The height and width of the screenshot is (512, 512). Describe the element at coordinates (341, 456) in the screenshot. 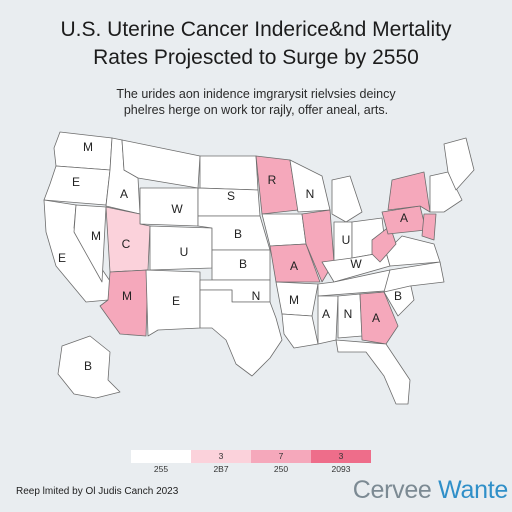

I see `legend-swatch-4: 3` at that location.